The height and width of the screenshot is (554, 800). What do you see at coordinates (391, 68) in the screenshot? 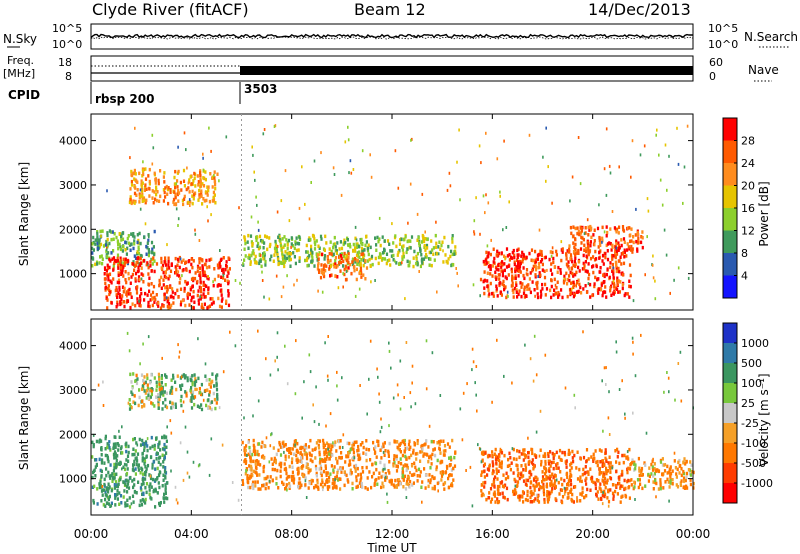
I see `frequency-panel: Freq. [MHz] 18 8 60 0 Nave` at bounding box center [391, 68].